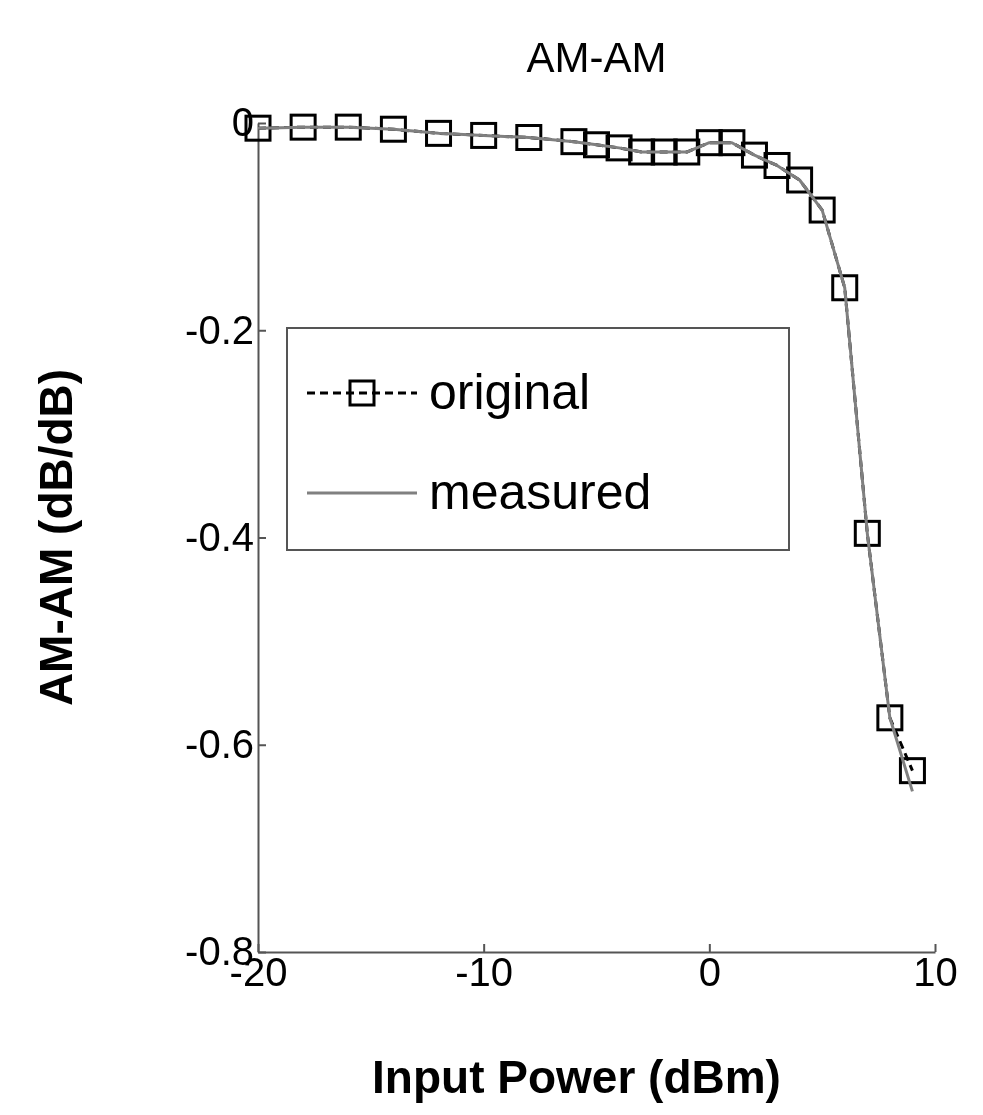 Image resolution: width=983 pixels, height=1115 pixels. Describe the element at coordinates (510, 392) in the screenshot. I see `legend-label: original` at that location.